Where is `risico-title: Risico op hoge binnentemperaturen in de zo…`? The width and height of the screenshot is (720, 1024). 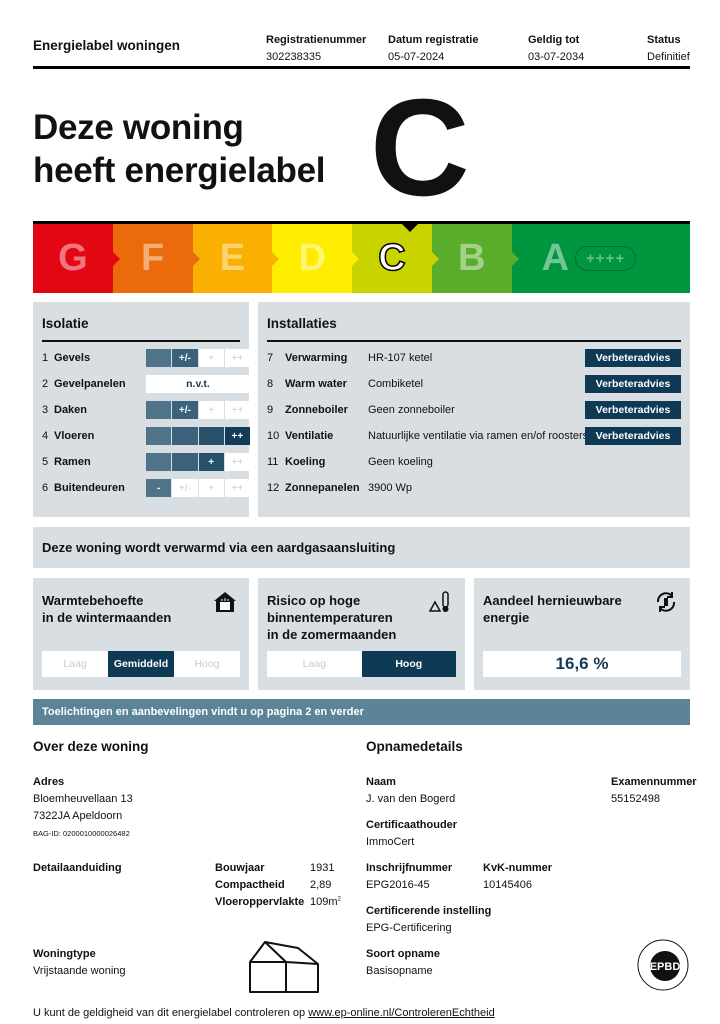 risico-title: Risico op hoge binnentemperaturen in de zo… is located at coordinates (332, 617).